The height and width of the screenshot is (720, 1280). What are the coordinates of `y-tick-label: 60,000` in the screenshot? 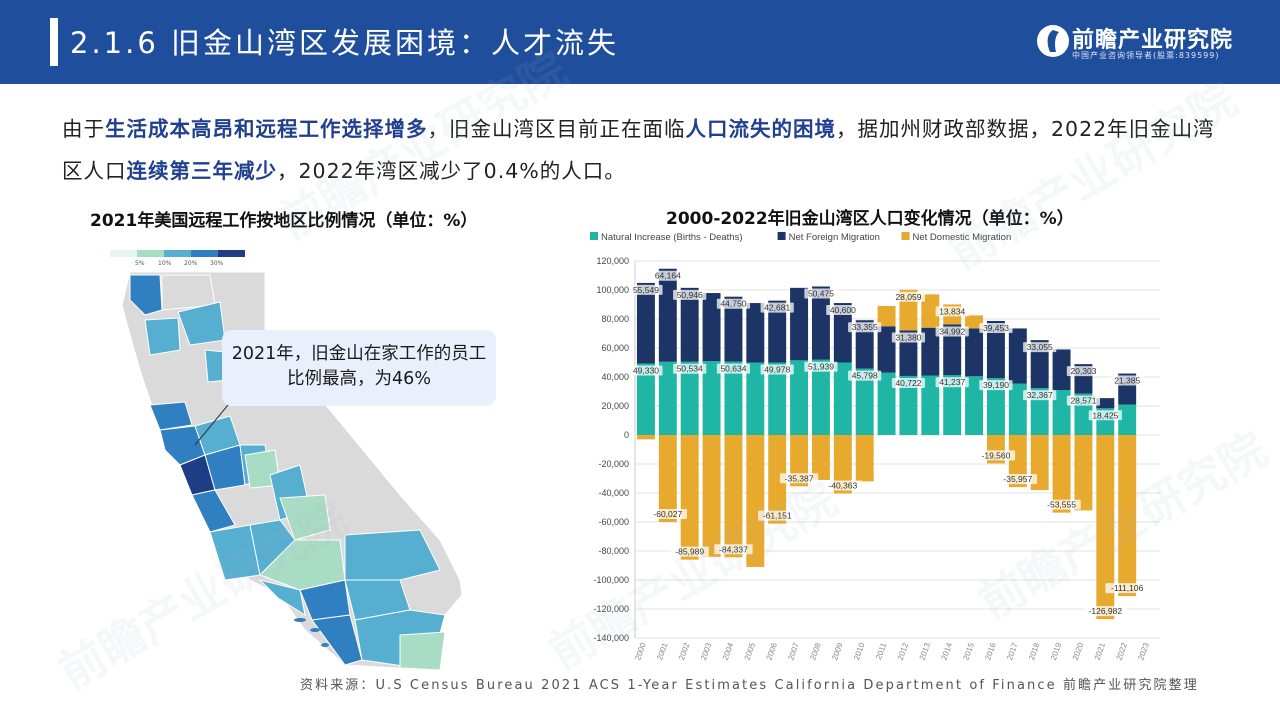 It's located at (615, 348).